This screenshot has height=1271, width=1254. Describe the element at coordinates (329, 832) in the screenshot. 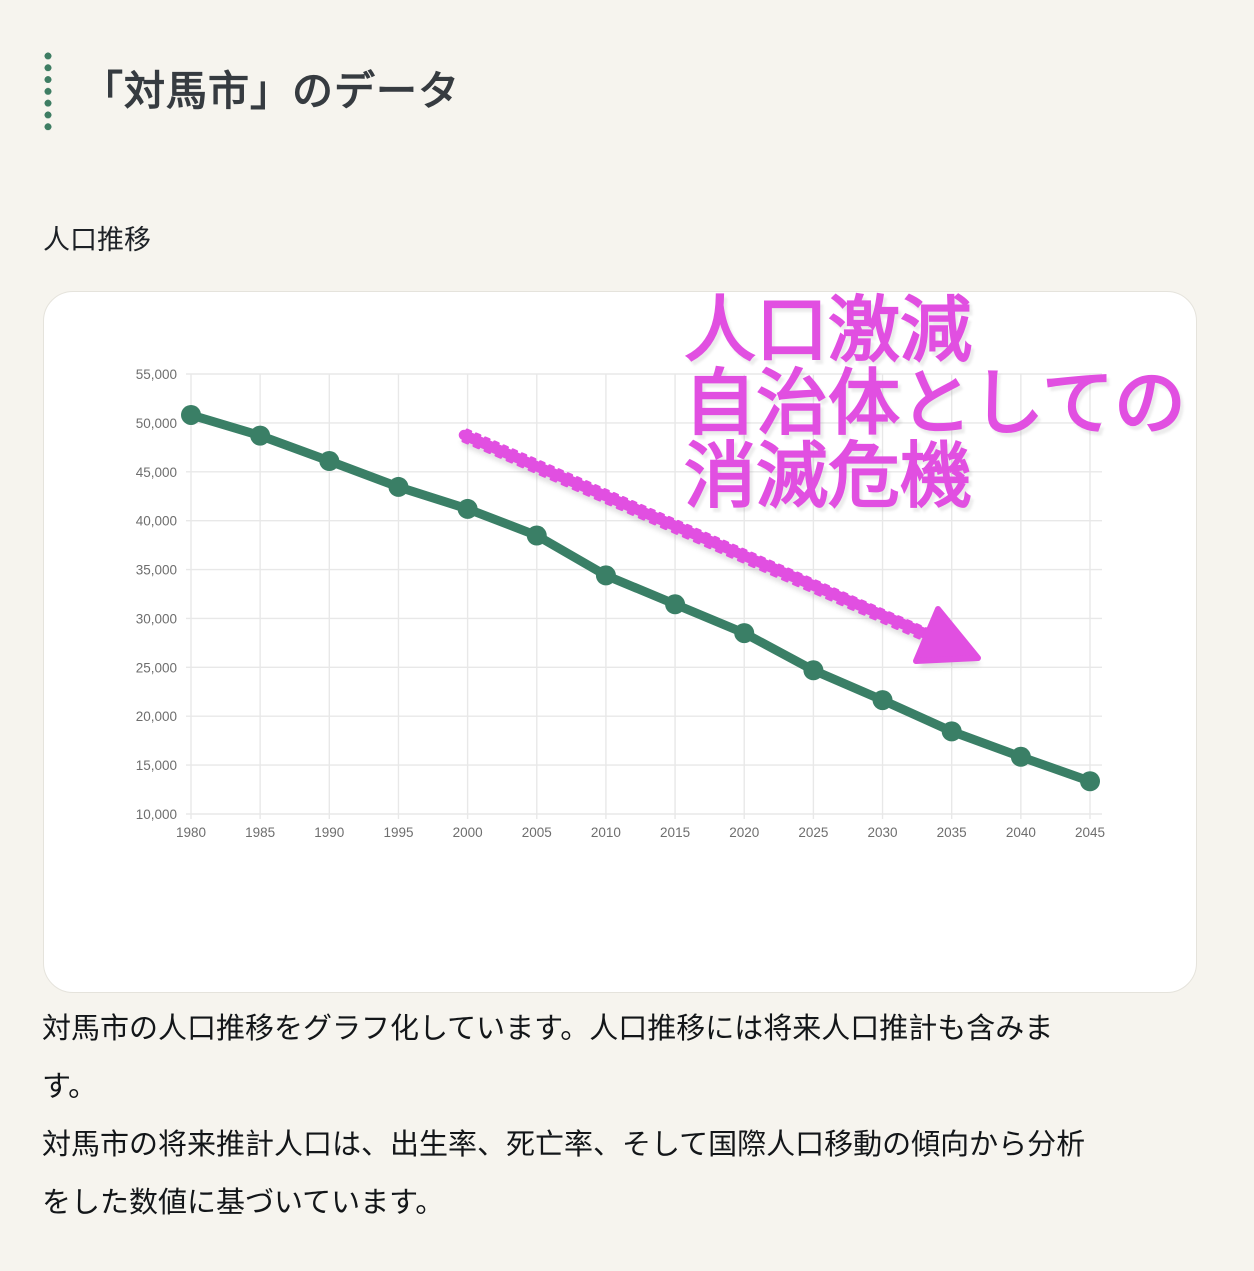

I see `svg-text: 1990` at that location.